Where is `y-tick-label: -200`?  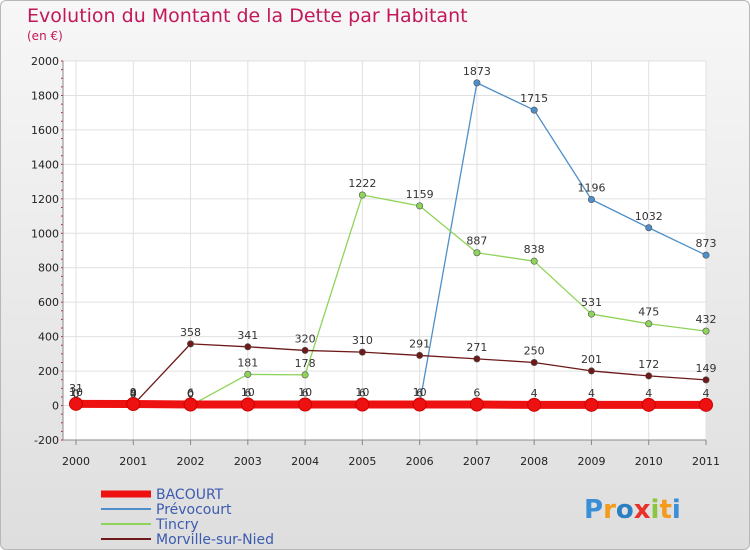 y-tick-label: -200 is located at coordinates (46, 440).